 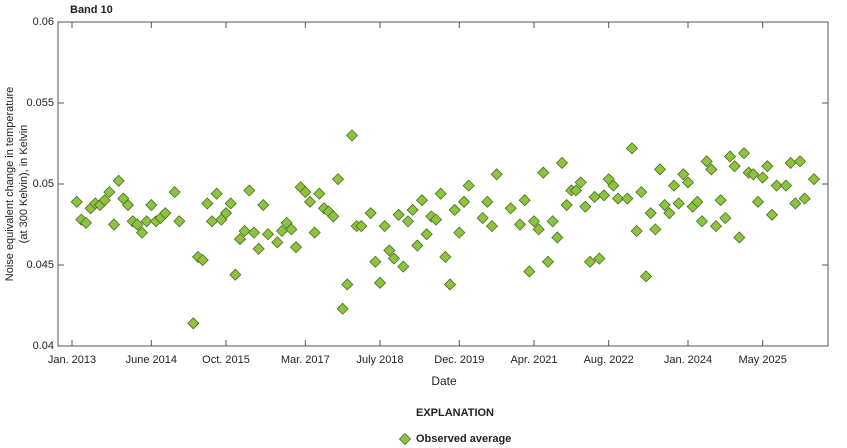 I want to click on chart-title: Band 10, so click(x=91, y=10).